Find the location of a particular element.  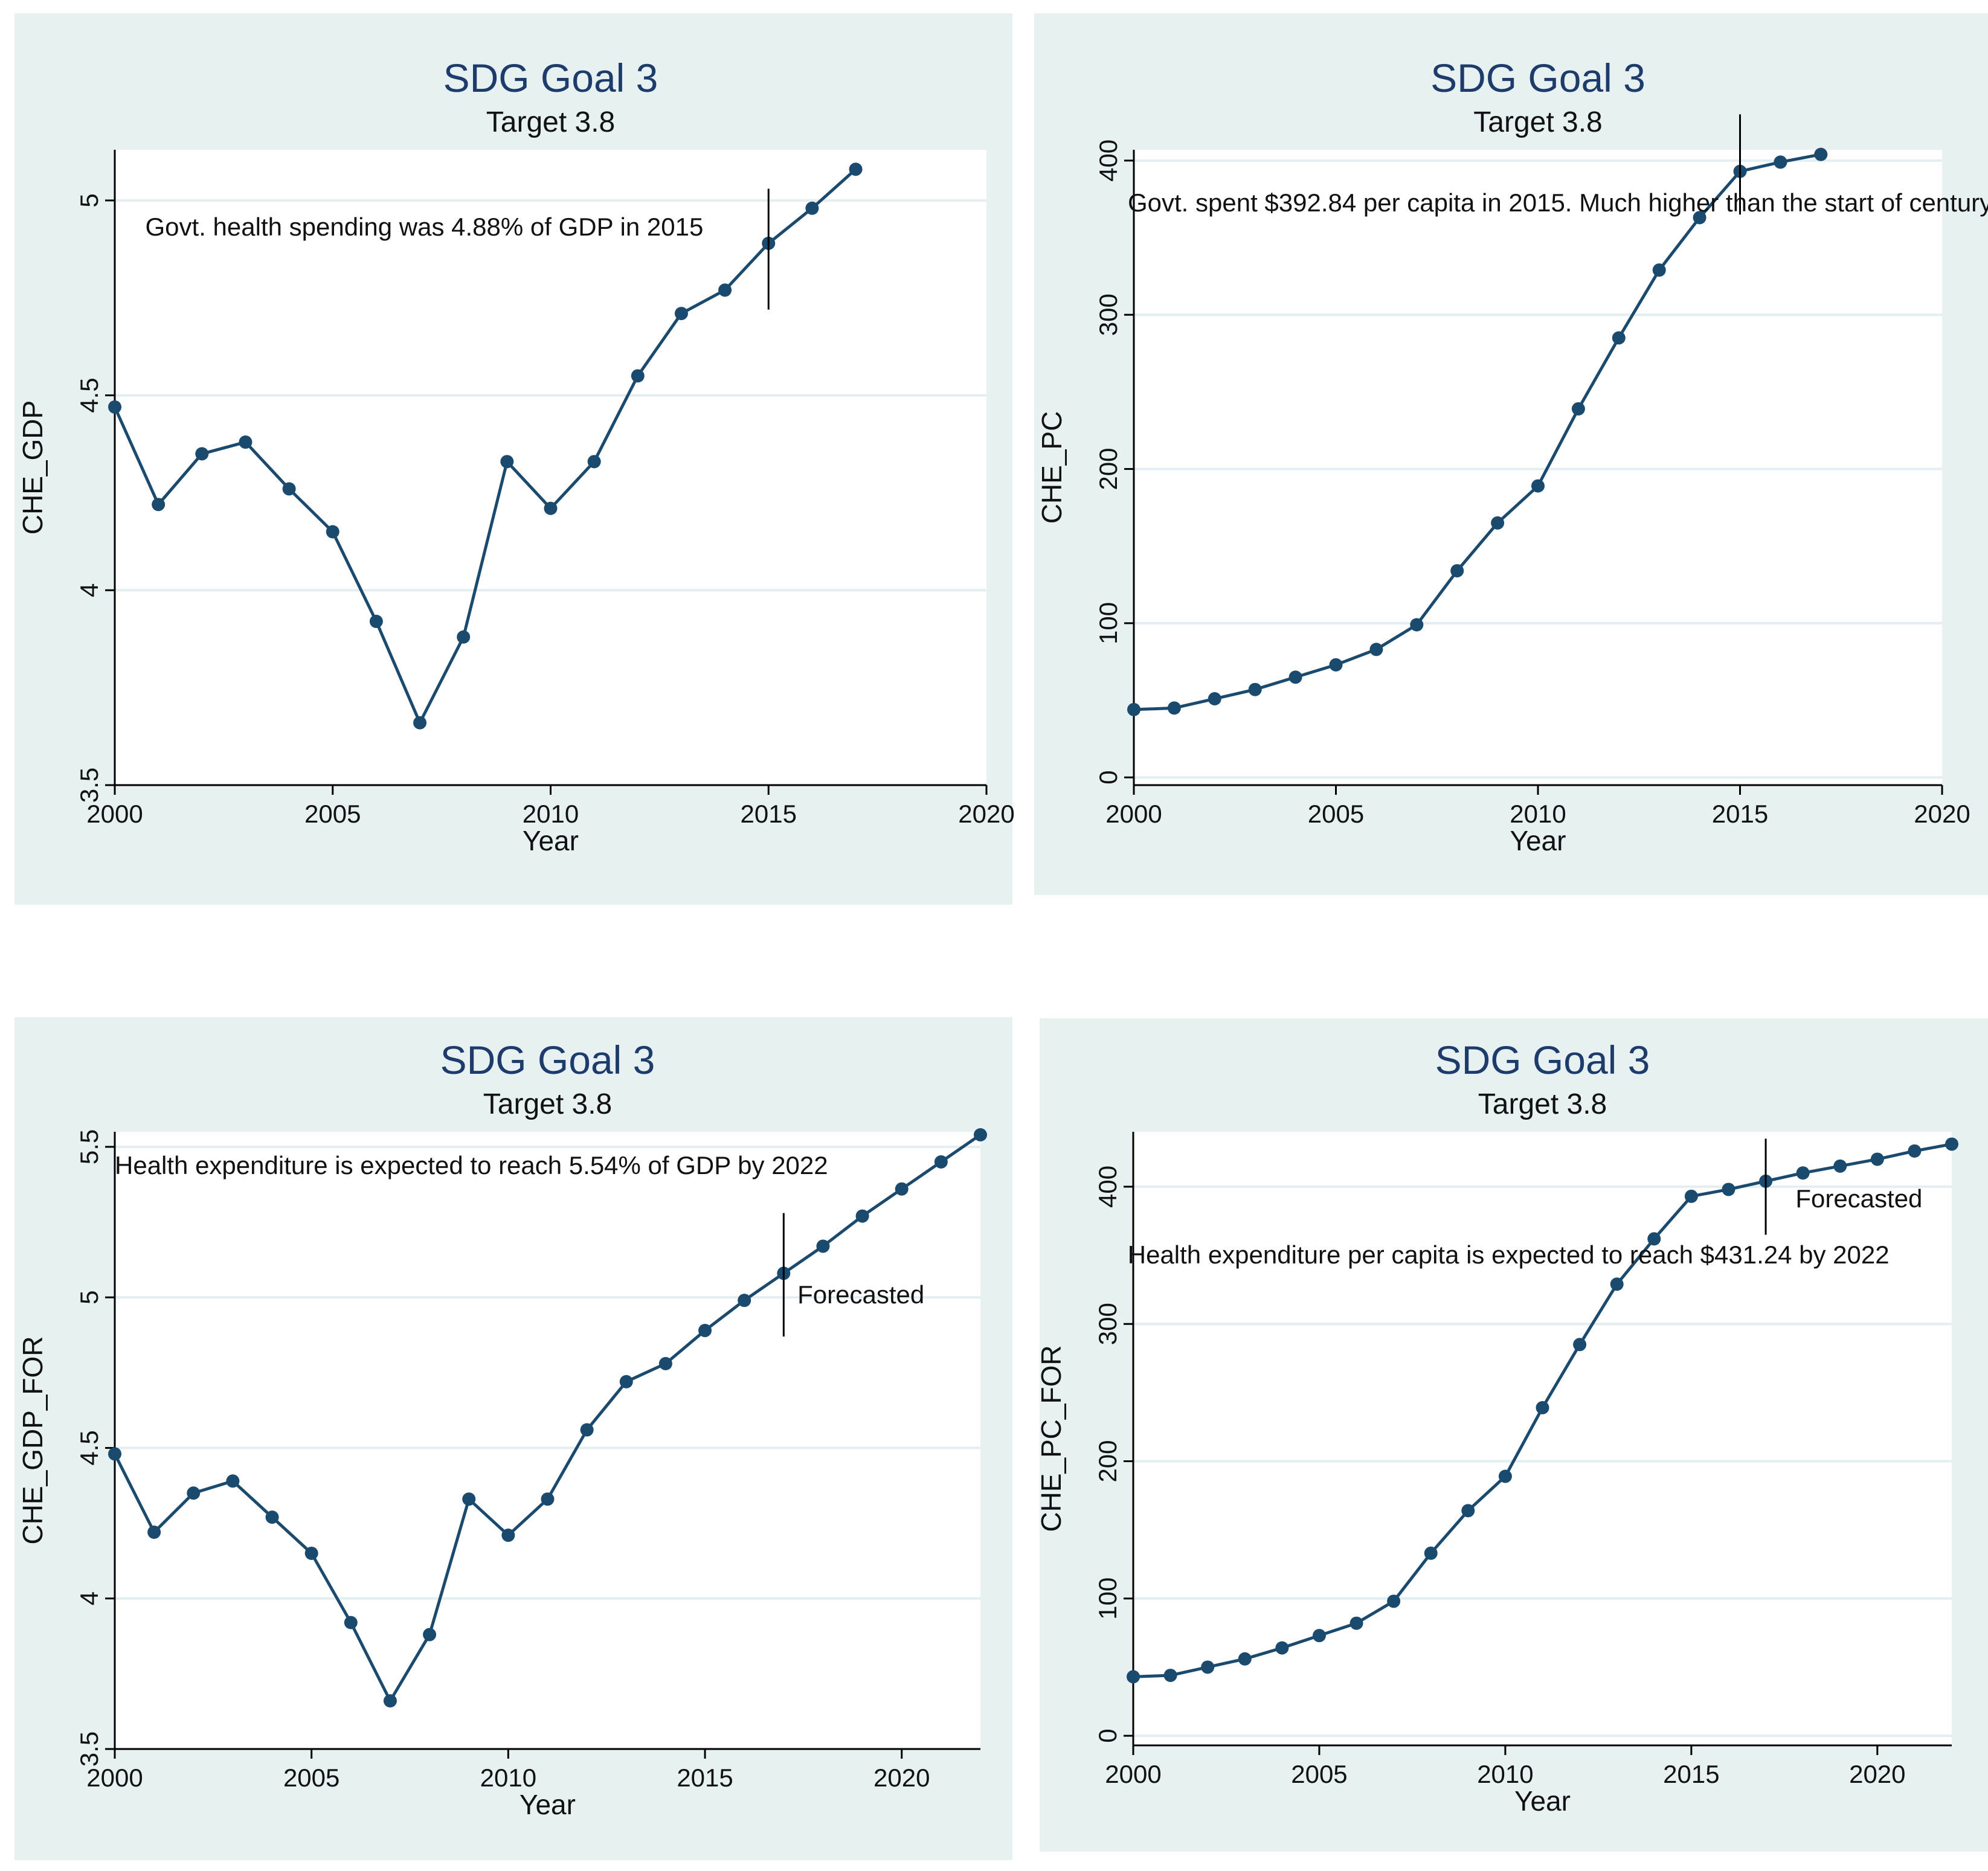

chart-2-y-tick-label: 3.5 is located at coordinates (89, 1749).